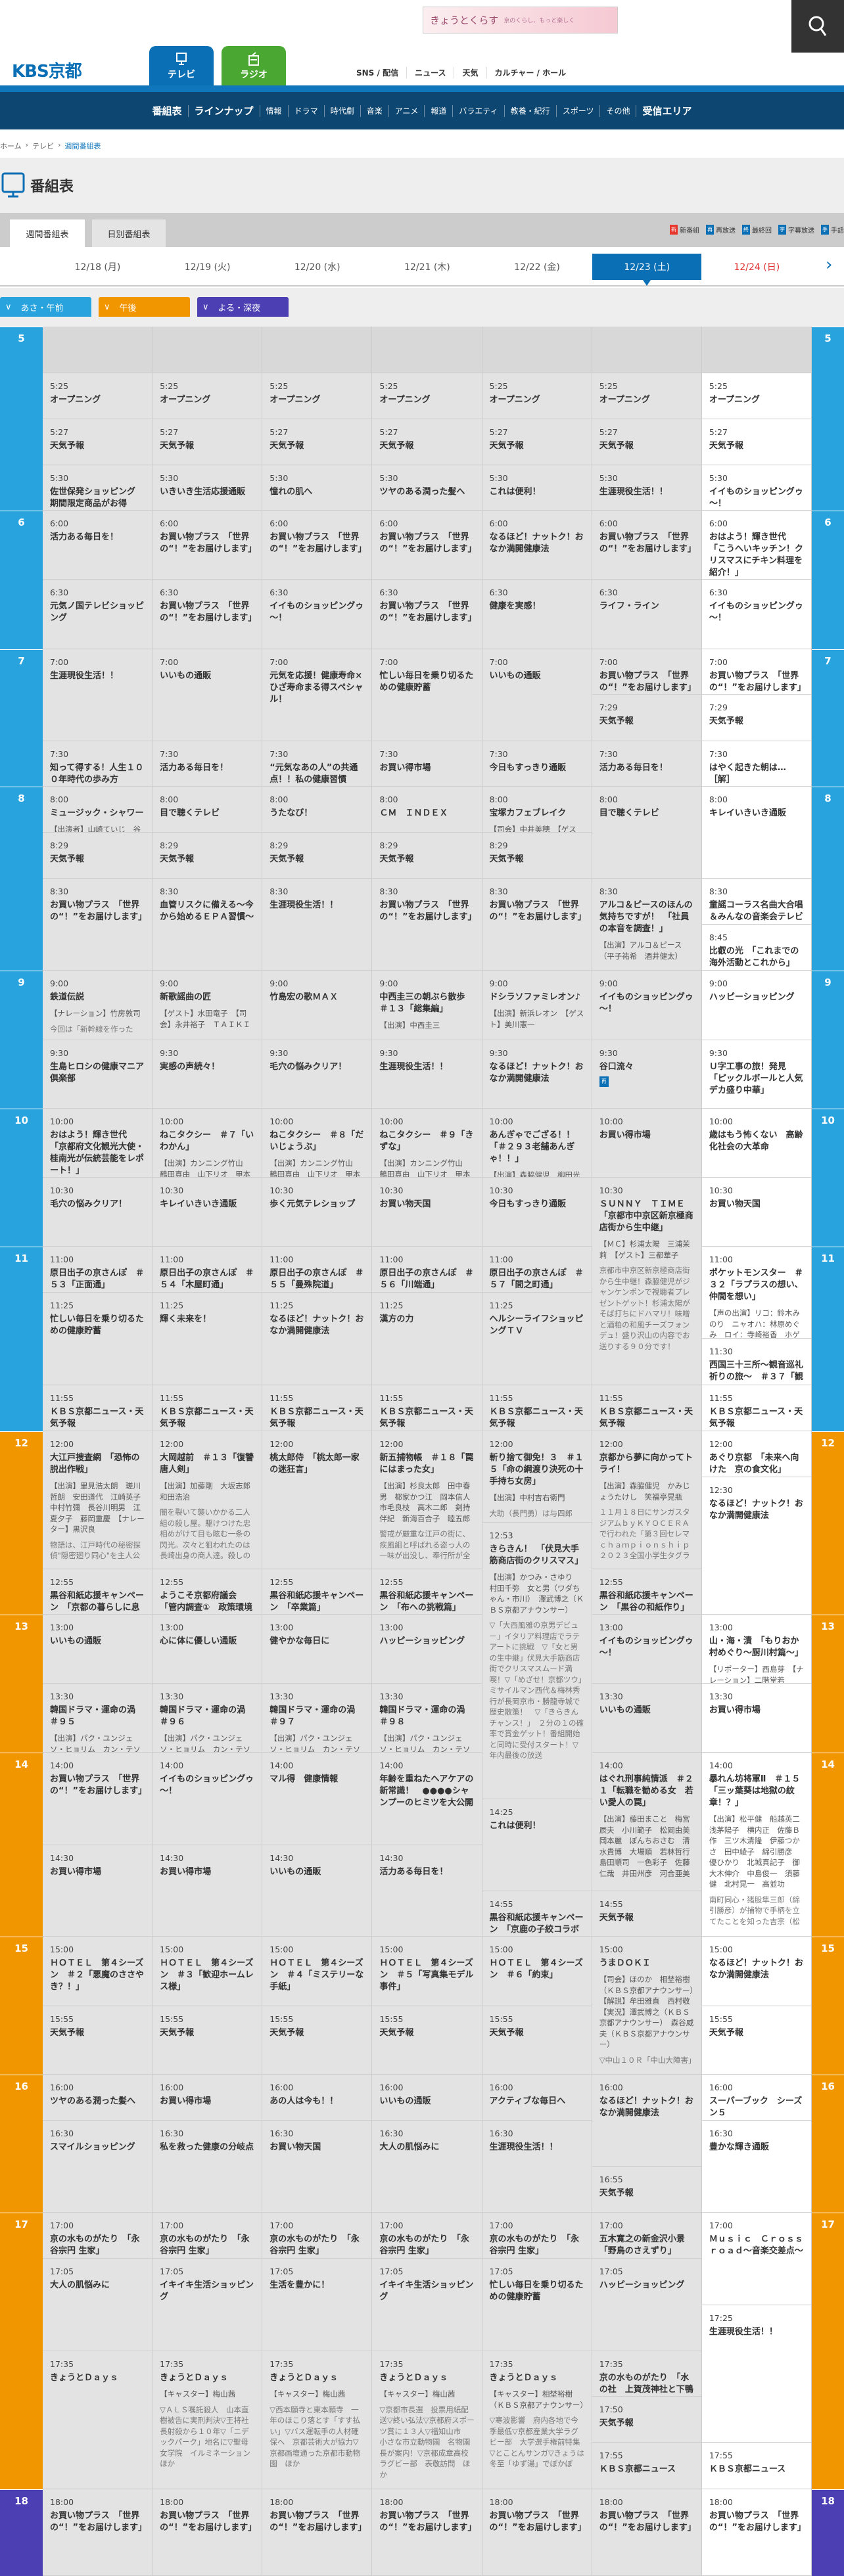 This screenshot has height=2576, width=844. What do you see at coordinates (317, 267) in the screenshot?
I see `date-tab: 12/20 (水)` at bounding box center [317, 267].